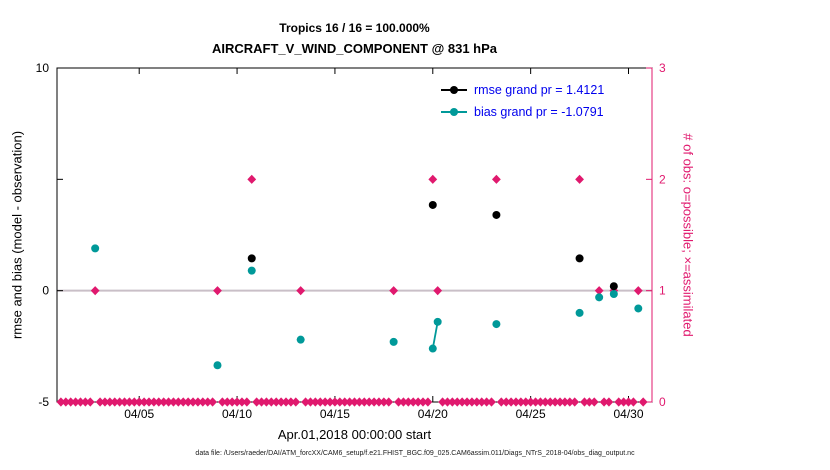 The height and width of the screenshot is (470, 830). I want to click on y-tick-label-left: -5, so click(43, 402).